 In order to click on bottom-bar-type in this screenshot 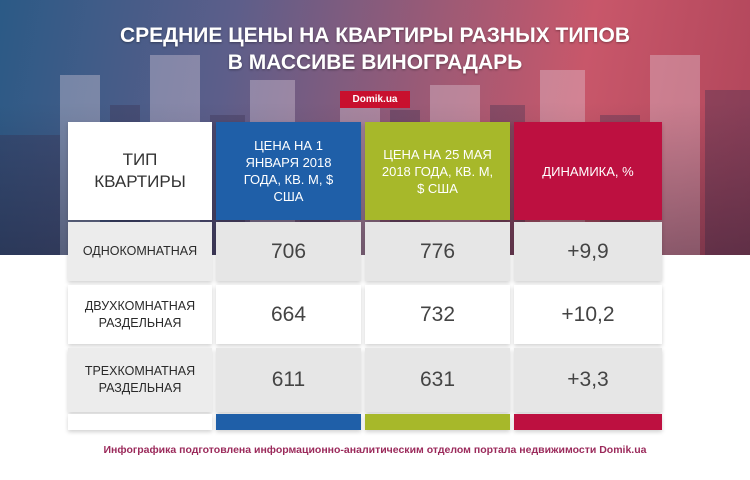, I will do `click(140, 422)`.